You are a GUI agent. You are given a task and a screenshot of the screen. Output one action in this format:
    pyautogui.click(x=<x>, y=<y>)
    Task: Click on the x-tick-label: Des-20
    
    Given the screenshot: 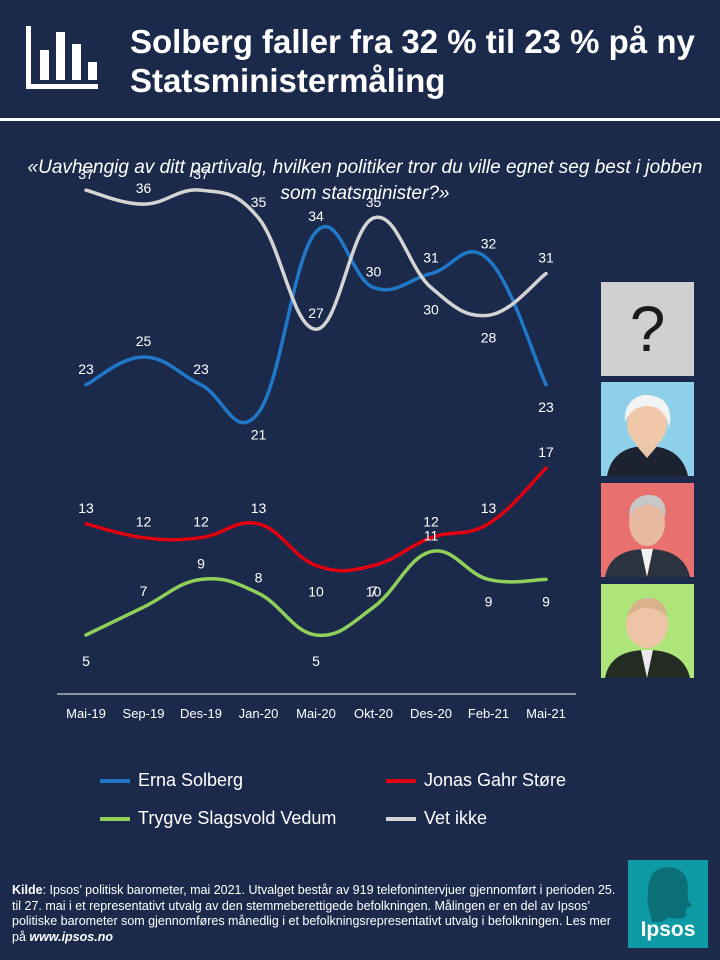 What is the action you would take?
    pyautogui.click(x=431, y=713)
    